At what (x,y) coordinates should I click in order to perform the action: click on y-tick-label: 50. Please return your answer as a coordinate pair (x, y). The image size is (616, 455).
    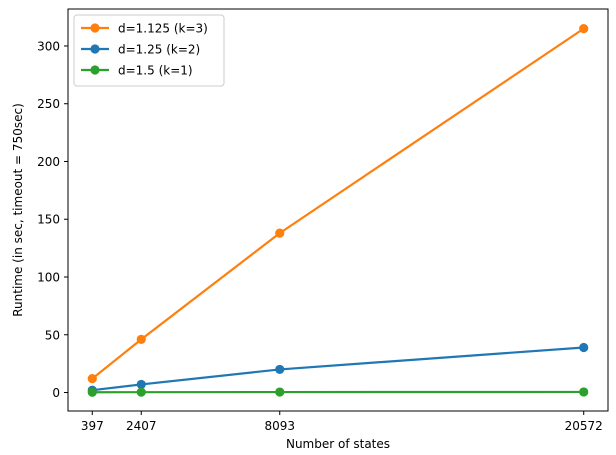
    Looking at the image, I should click on (52, 335).